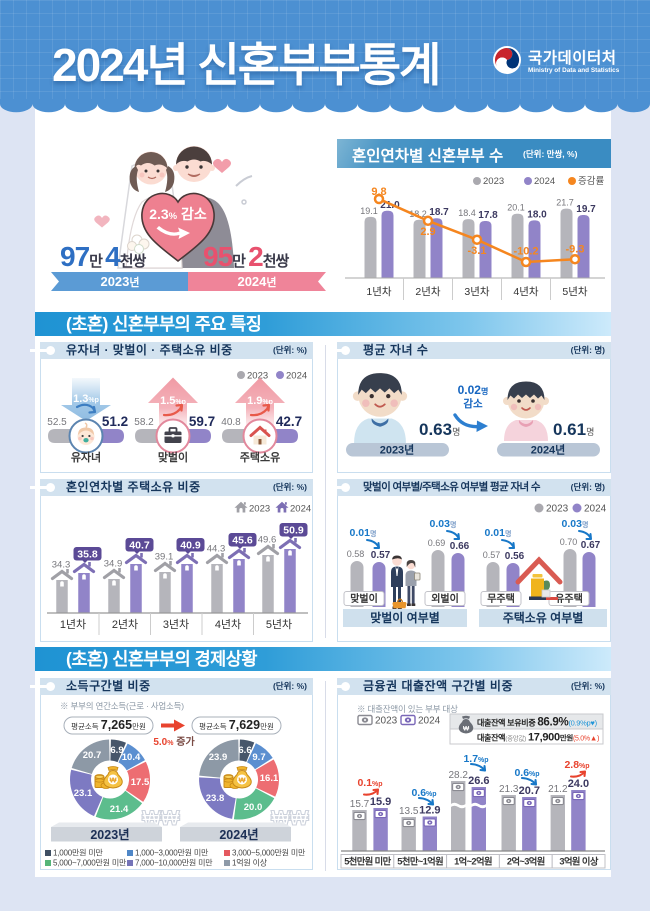 The image size is (650, 911). What do you see at coordinates (267, 540) in the screenshot?
I see `svg-text: 49.6` at bounding box center [267, 540].